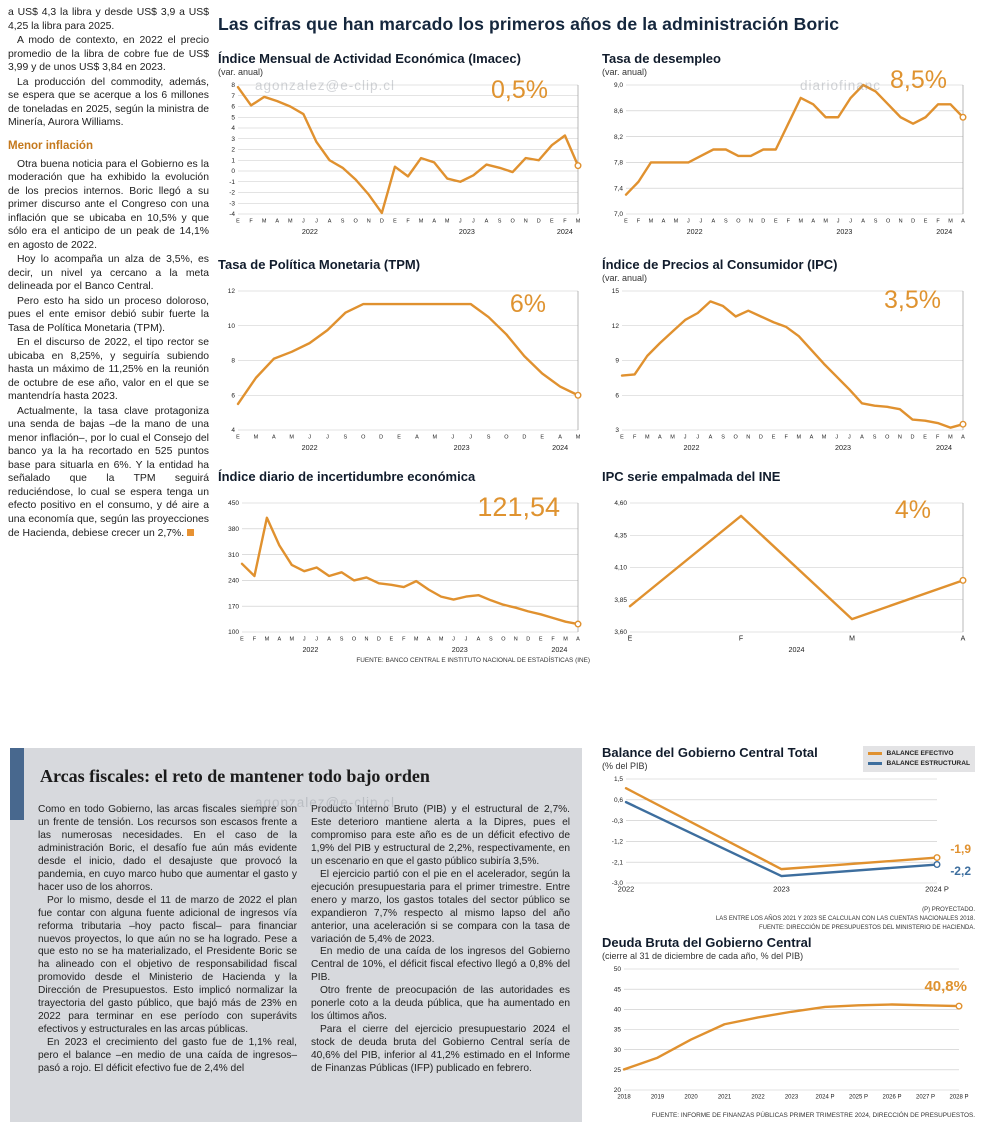 This screenshot has height=1133, width=988. What do you see at coordinates (948, 910) in the screenshot?
I see `note-line: (P) PROYECTADO.` at bounding box center [948, 910].